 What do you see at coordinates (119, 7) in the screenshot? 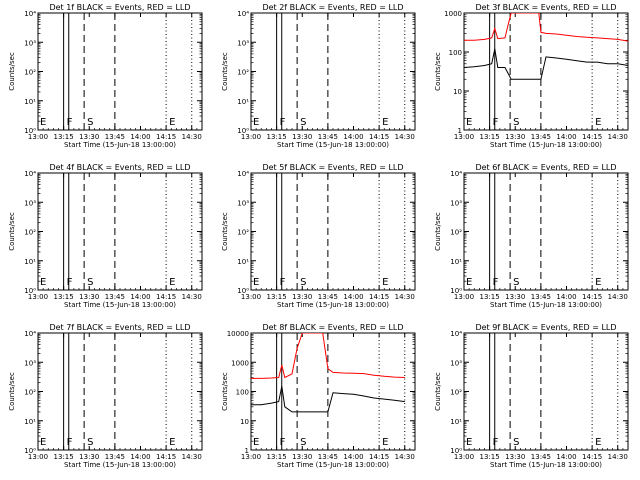
I see `panel-title: Det 1f BLACK = Events, RED = LLD` at bounding box center [119, 7].